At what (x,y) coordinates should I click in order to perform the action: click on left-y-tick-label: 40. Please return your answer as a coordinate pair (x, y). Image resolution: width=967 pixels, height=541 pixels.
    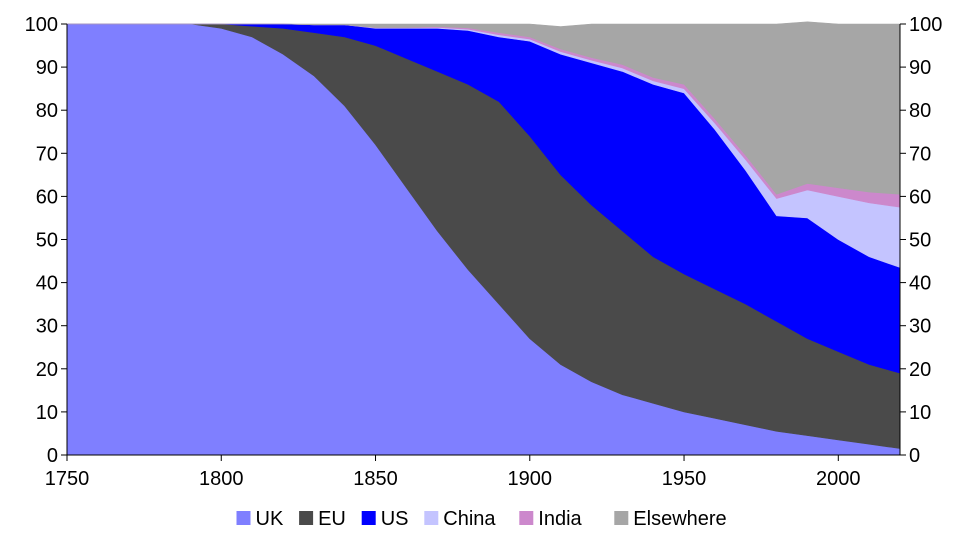
    Looking at the image, I should click on (47, 284).